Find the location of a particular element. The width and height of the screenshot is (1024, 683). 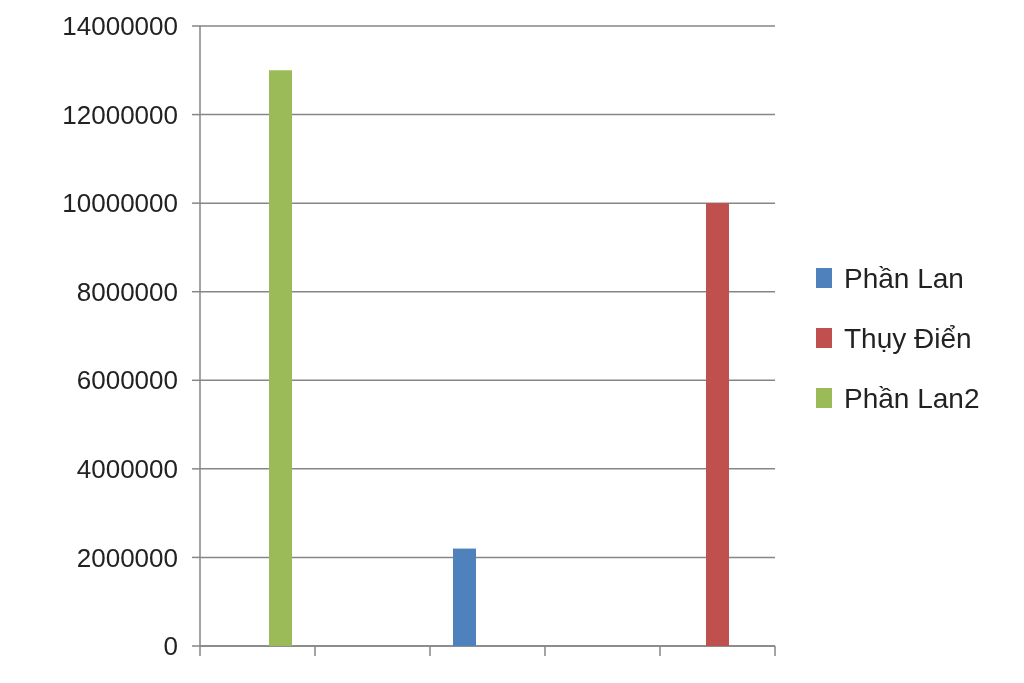

legend-label: Thụy Điển is located at coordinates (908, 338).